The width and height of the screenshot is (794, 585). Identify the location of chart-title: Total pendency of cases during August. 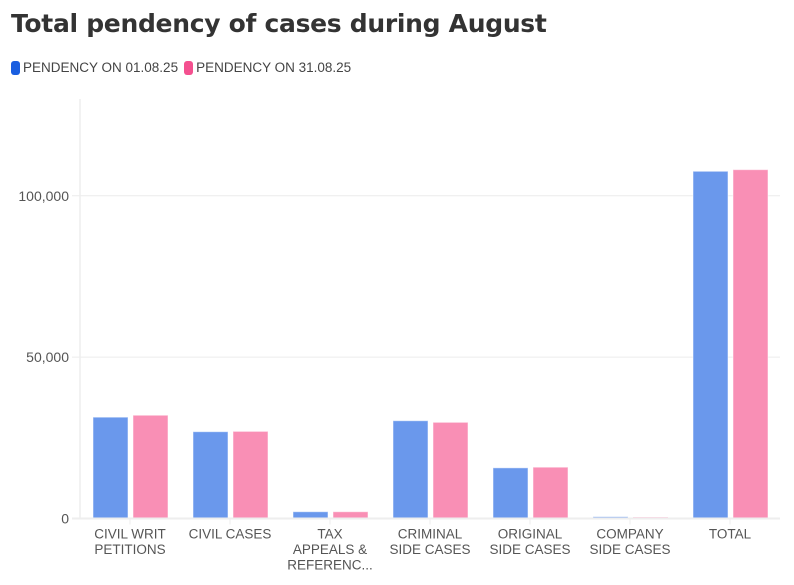
(279, 23).